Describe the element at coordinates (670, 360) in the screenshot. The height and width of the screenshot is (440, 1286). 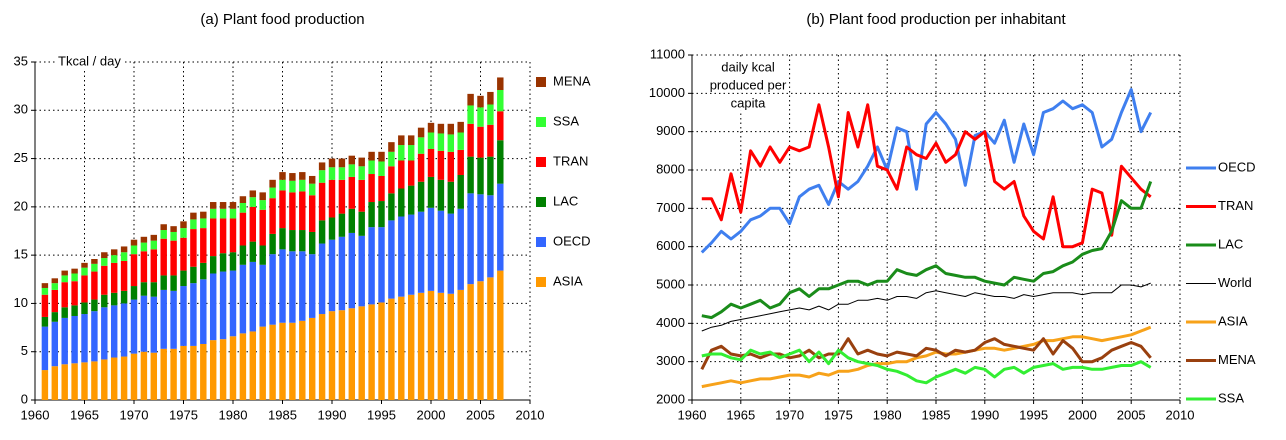
I see `y-tick-label: 3000` at that location.